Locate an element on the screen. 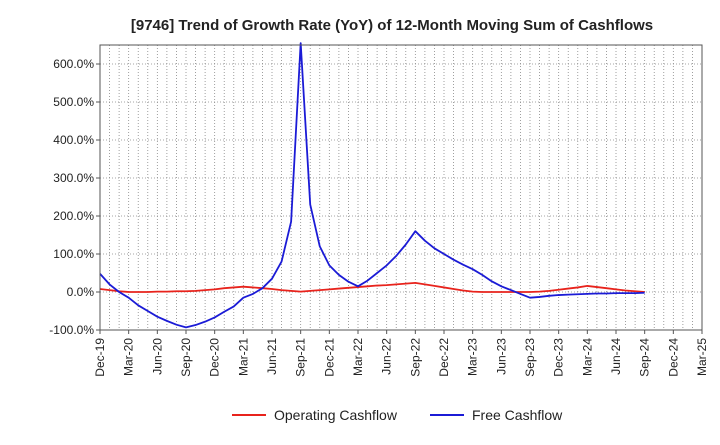  y-tick-label: 600.0% is located at coordinates (73, 64).